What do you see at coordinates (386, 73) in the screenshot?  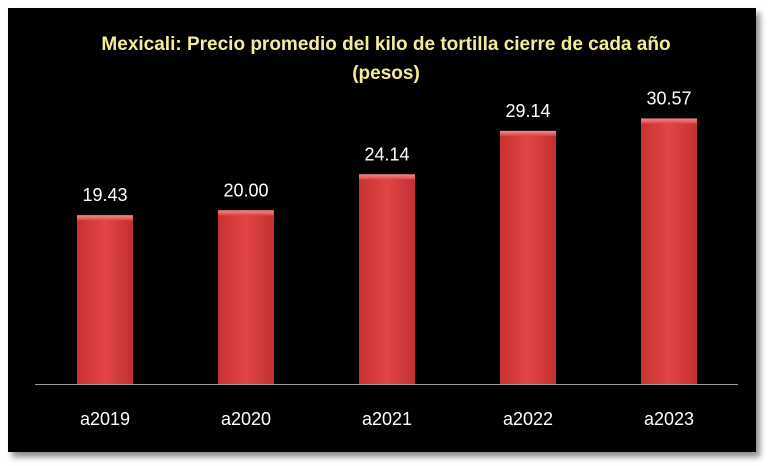 I see `chart-title-line2: (pesos)` at bounding box center [386, 73].